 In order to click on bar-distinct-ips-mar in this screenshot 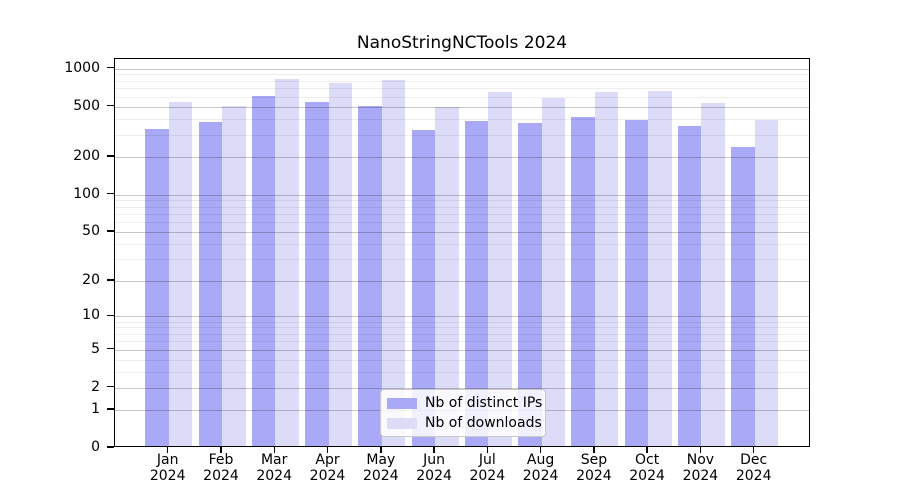, I will do `click(263, 270)`.